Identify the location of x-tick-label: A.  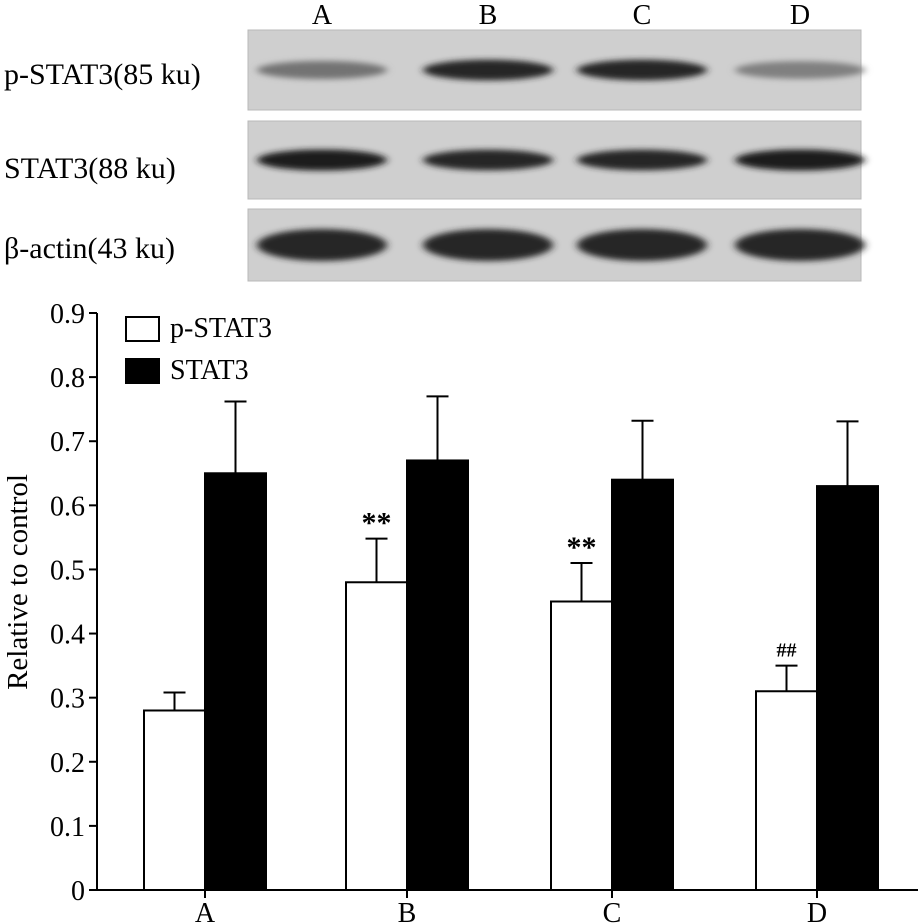
(205, 911).